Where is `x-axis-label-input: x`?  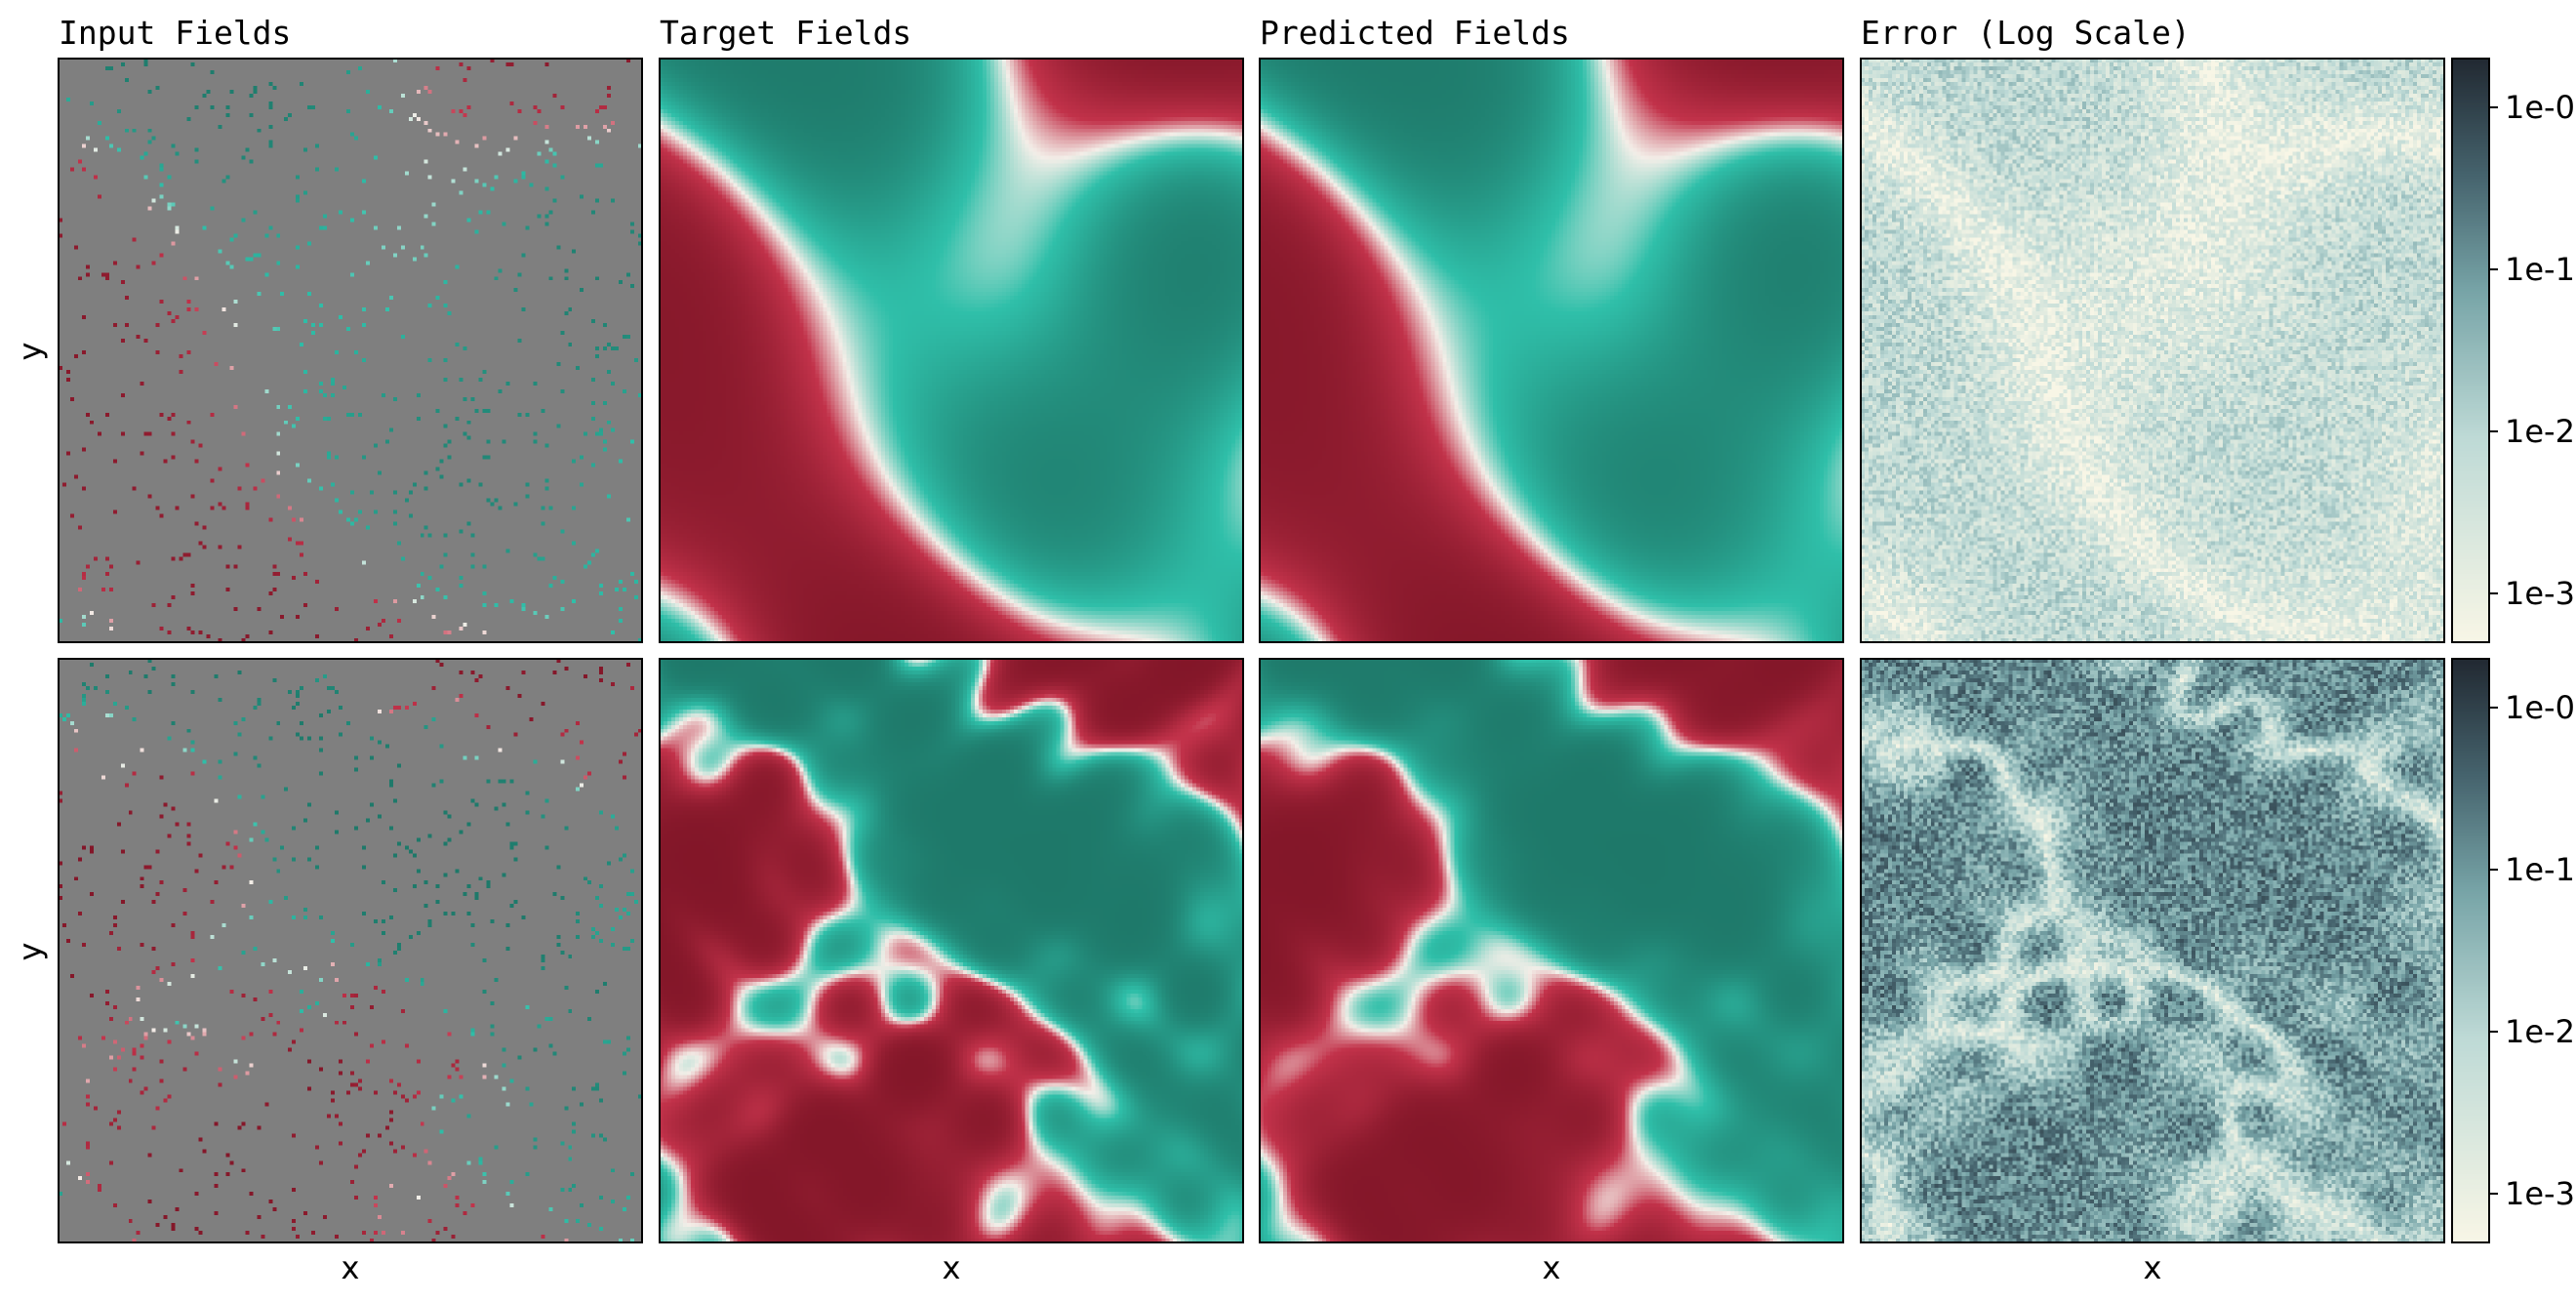
x-axis-label-input: x is located at coordinates (351, 1267).